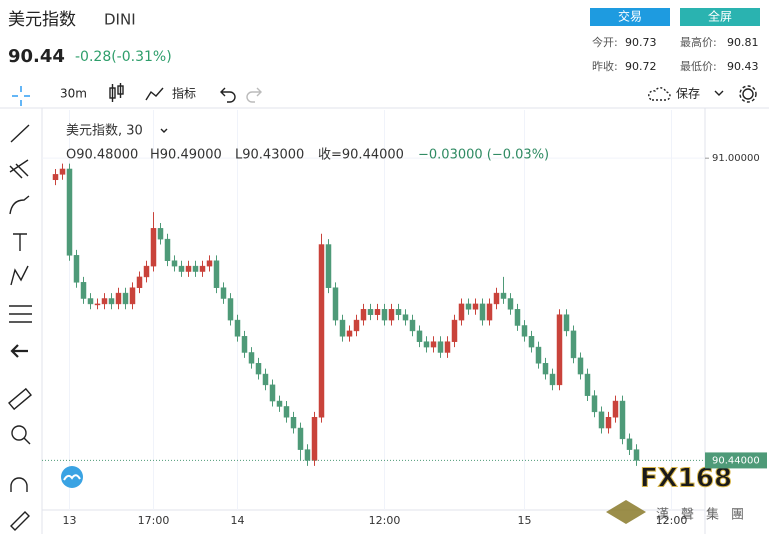 The image size is (769, 534). I want to click on stat-value: 90.43, so click(743, 66).